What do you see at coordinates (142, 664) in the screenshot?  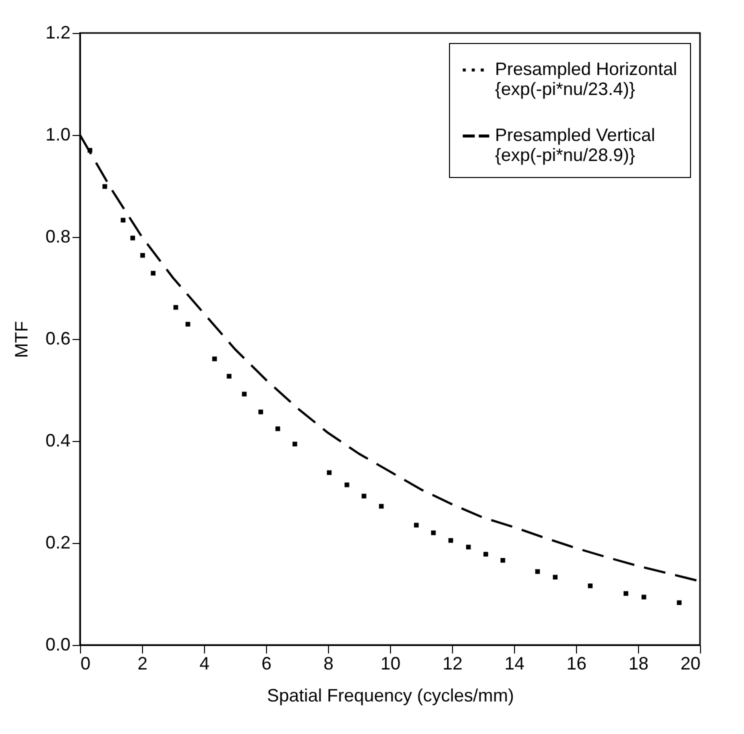 I see `x-tick-label: 2` at bounding box center [142, 664].